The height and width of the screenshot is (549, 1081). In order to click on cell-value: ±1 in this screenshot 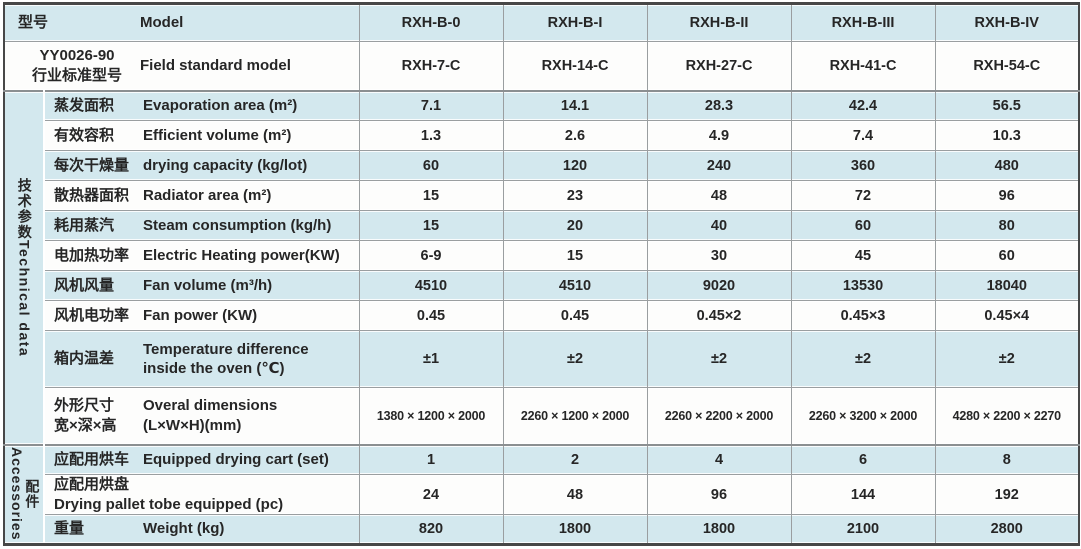, I will do `click(430, 359)`.